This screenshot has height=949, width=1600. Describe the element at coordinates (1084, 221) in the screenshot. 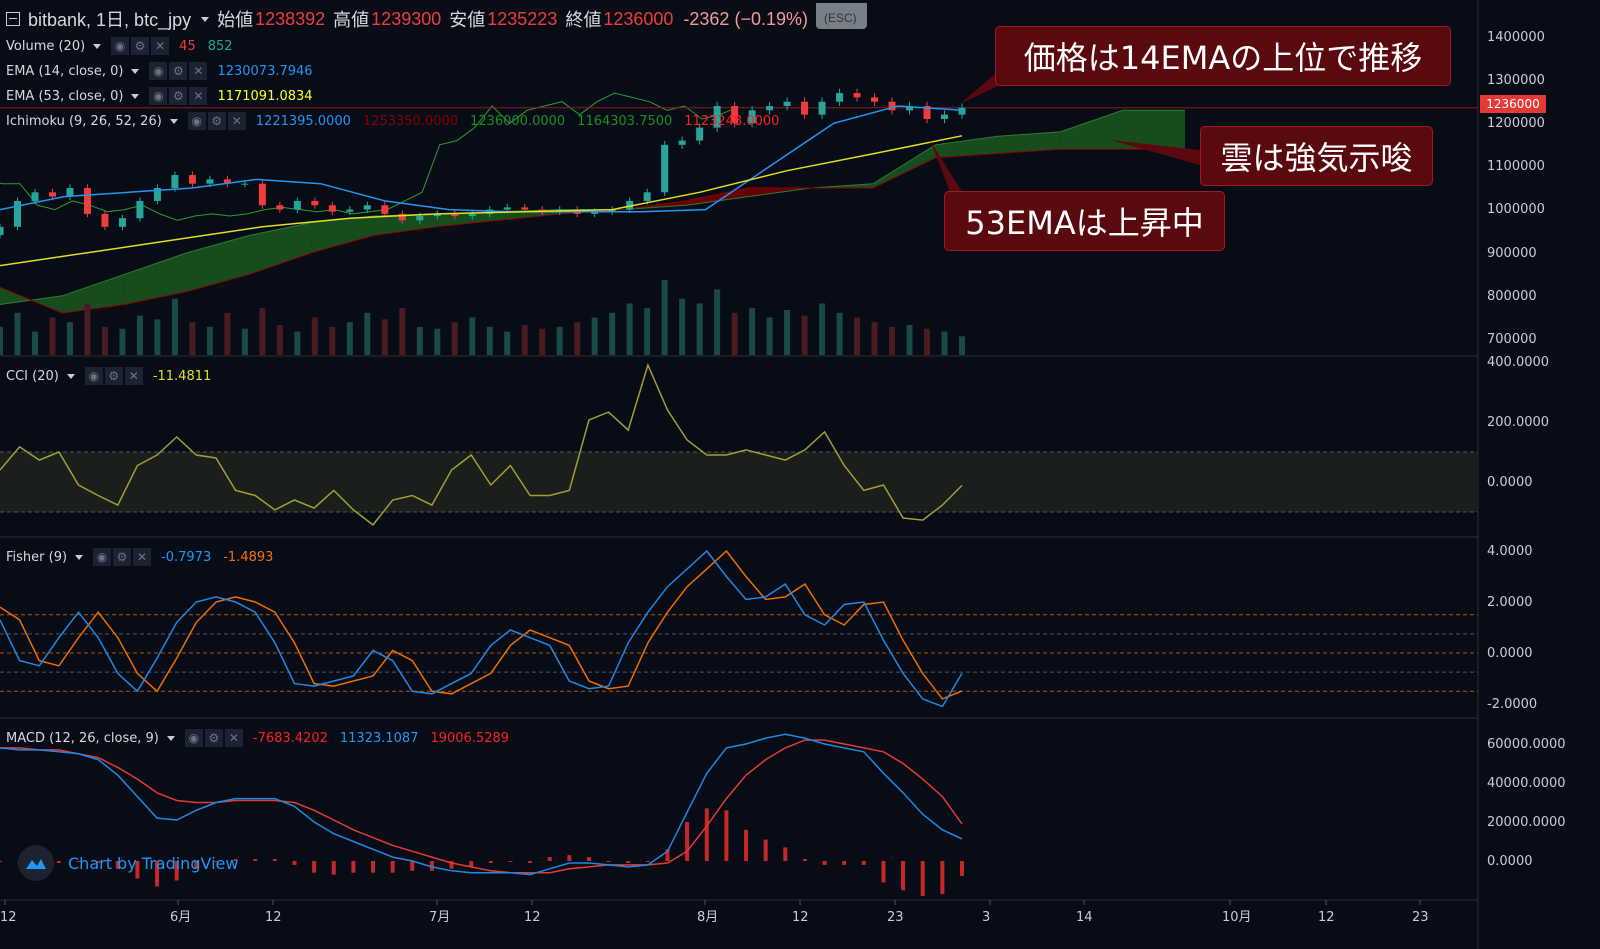

I see `annotation-ema53-rising: 53EMAは上昇中` at that location.